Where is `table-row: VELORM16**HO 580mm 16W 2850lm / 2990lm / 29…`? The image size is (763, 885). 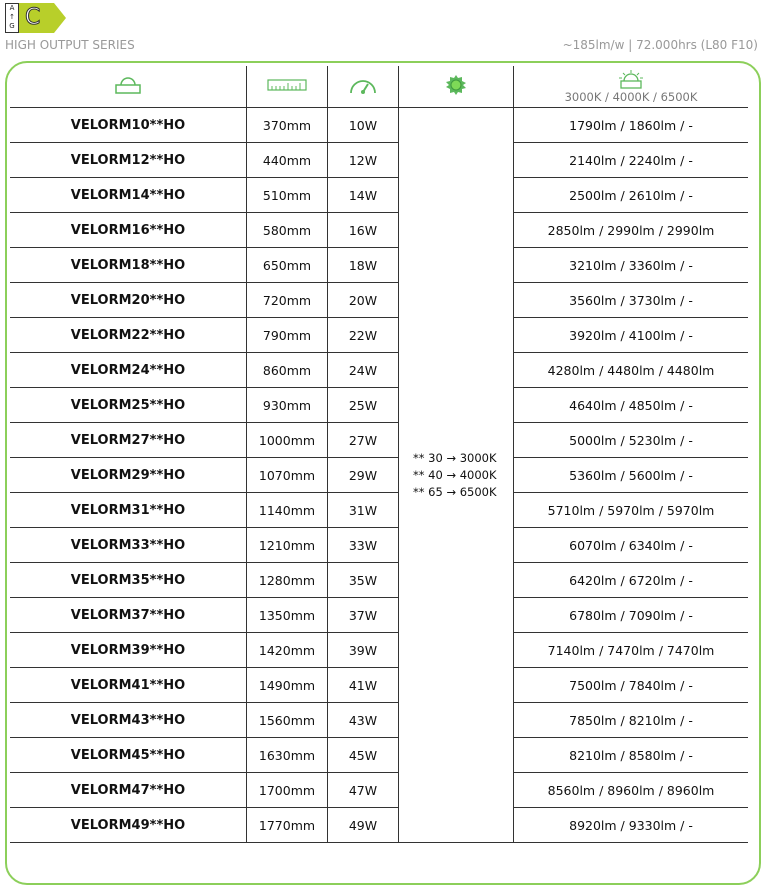
table-row: VELORM16**HO 580mm 16W 2850lm / 2990lm / 29… is located at coordinates (379, 230).